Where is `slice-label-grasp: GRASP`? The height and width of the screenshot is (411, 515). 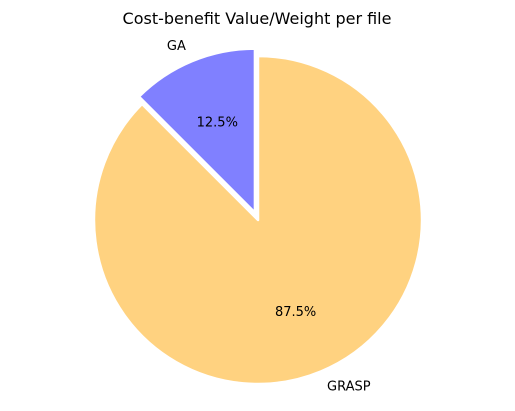 slice-label-grasp: GRASP is located at coordinates (349, 387).